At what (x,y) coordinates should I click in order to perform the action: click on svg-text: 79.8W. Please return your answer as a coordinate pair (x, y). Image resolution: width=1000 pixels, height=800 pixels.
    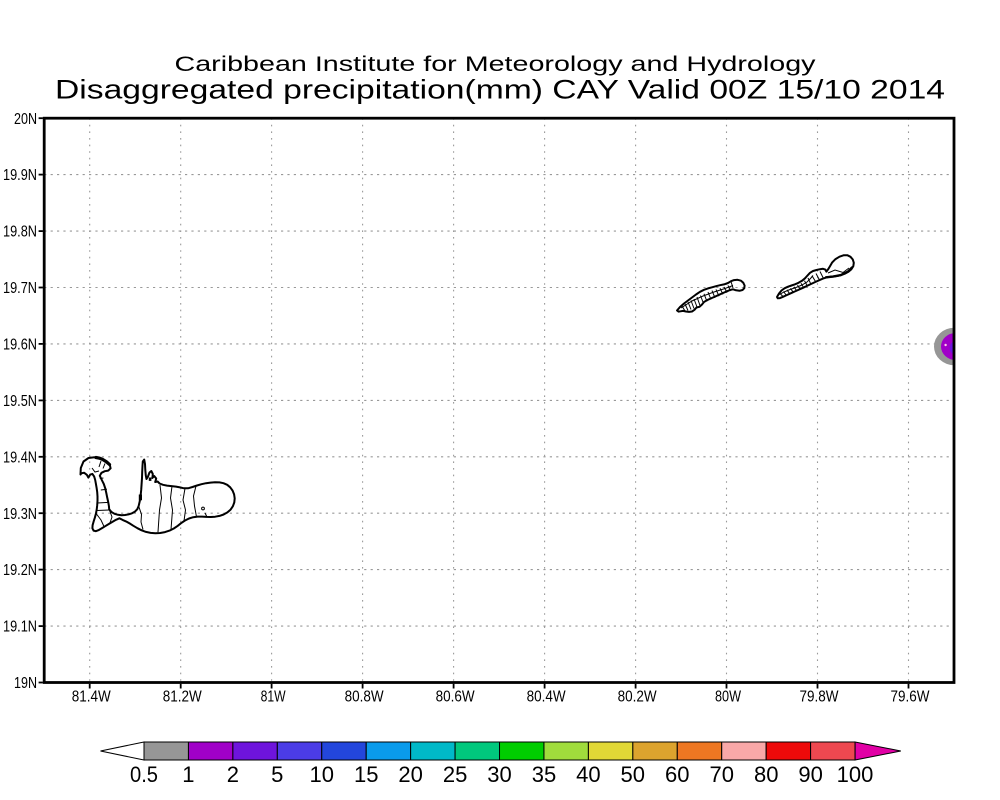
    Looking at the image, I should click on (819, 697).